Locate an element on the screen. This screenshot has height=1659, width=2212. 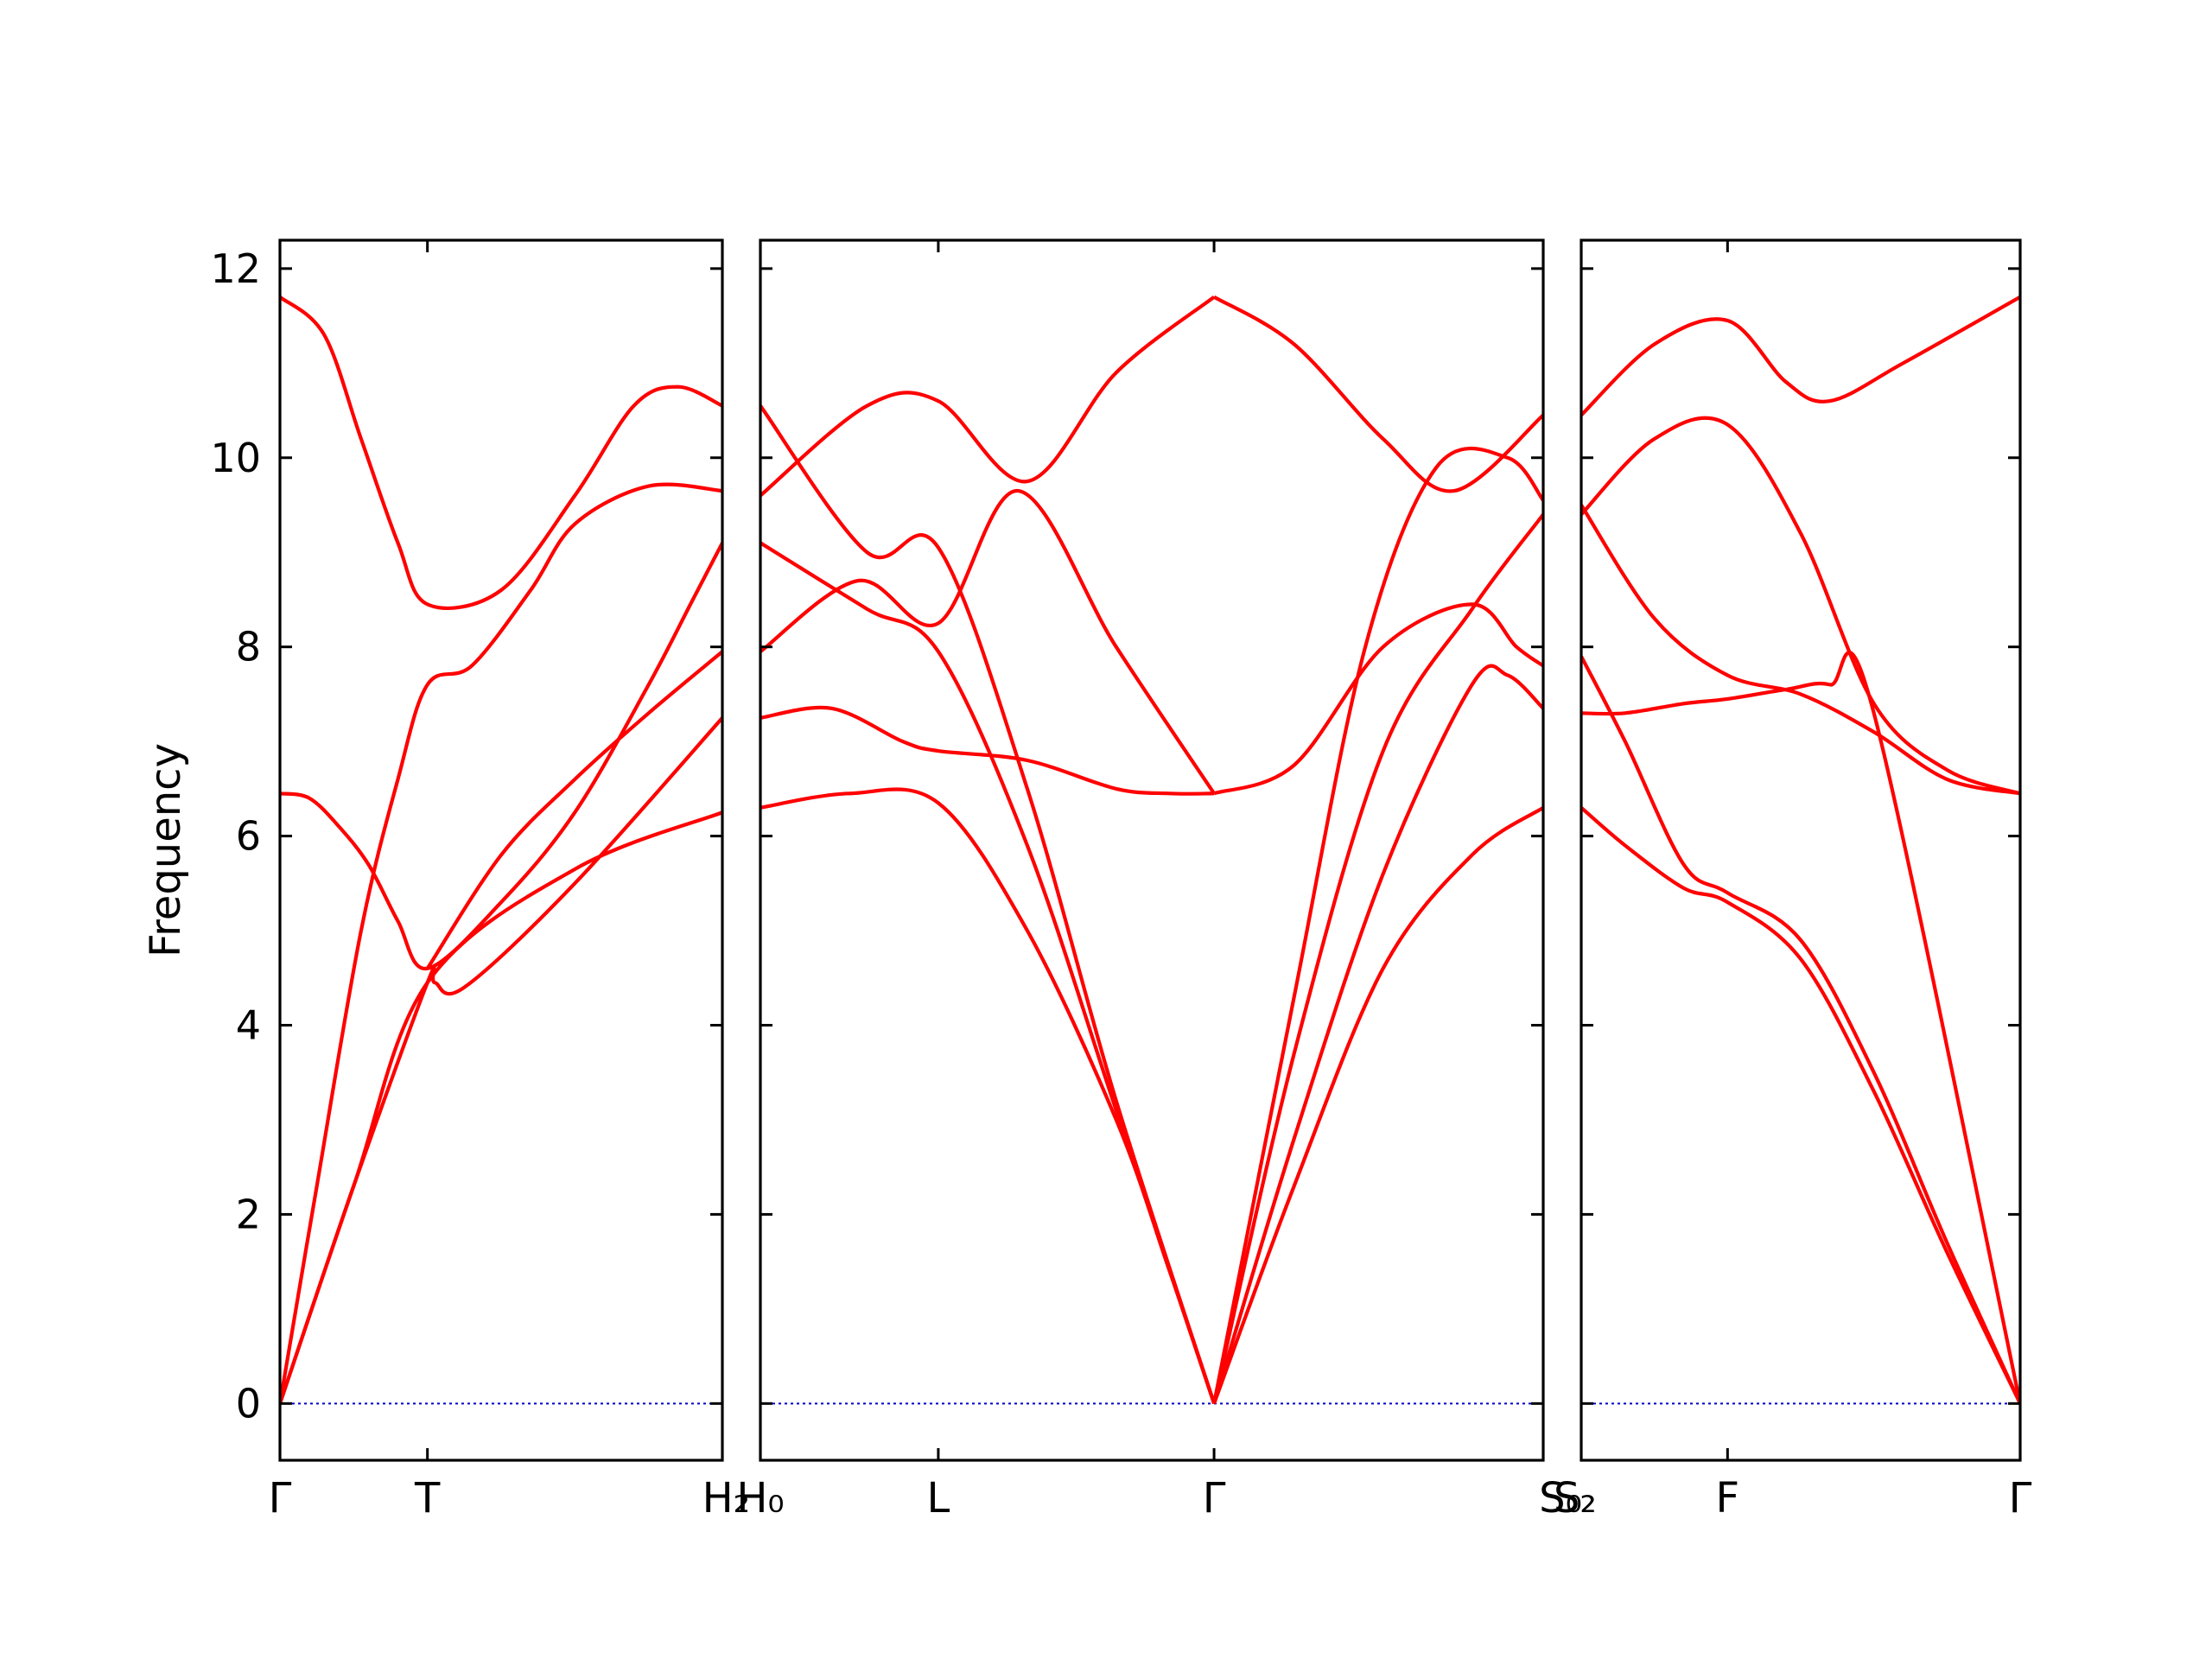
x-tick-label: S₀ is located at coordinates (1560, 1498).